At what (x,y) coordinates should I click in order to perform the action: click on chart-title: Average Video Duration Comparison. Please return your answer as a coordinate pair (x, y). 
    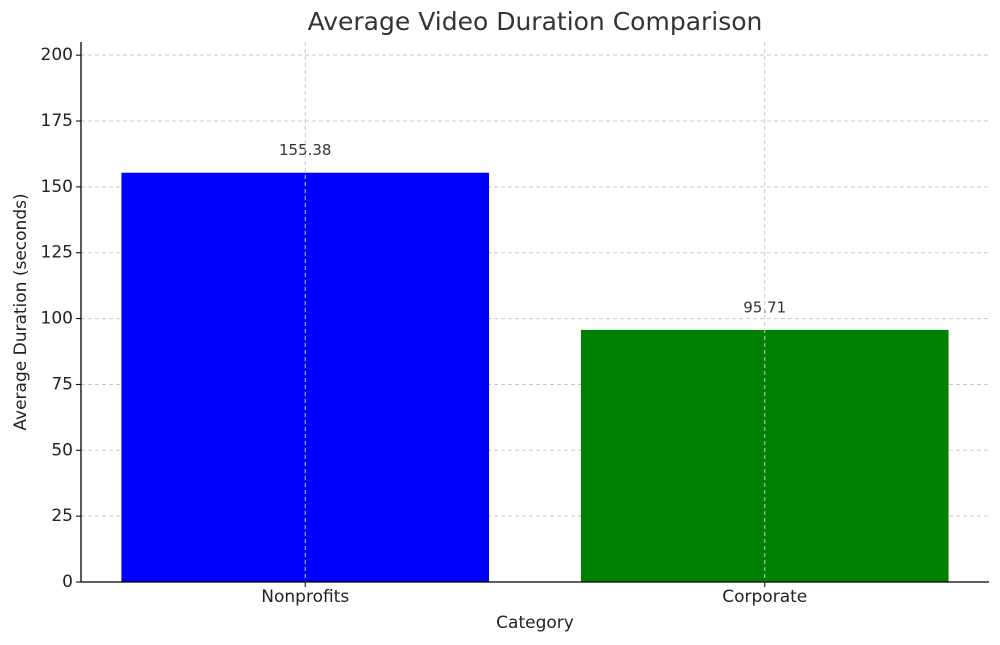
    Looking at the image, I should click on (535, 21).